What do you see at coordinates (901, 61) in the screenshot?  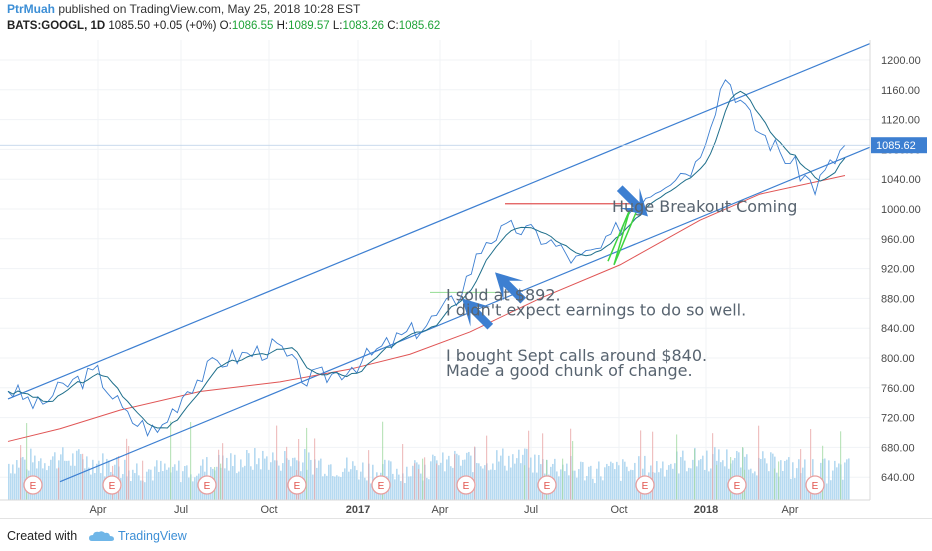 I see `price-tick-label: 1200.00` at bounding box center [901, 61].